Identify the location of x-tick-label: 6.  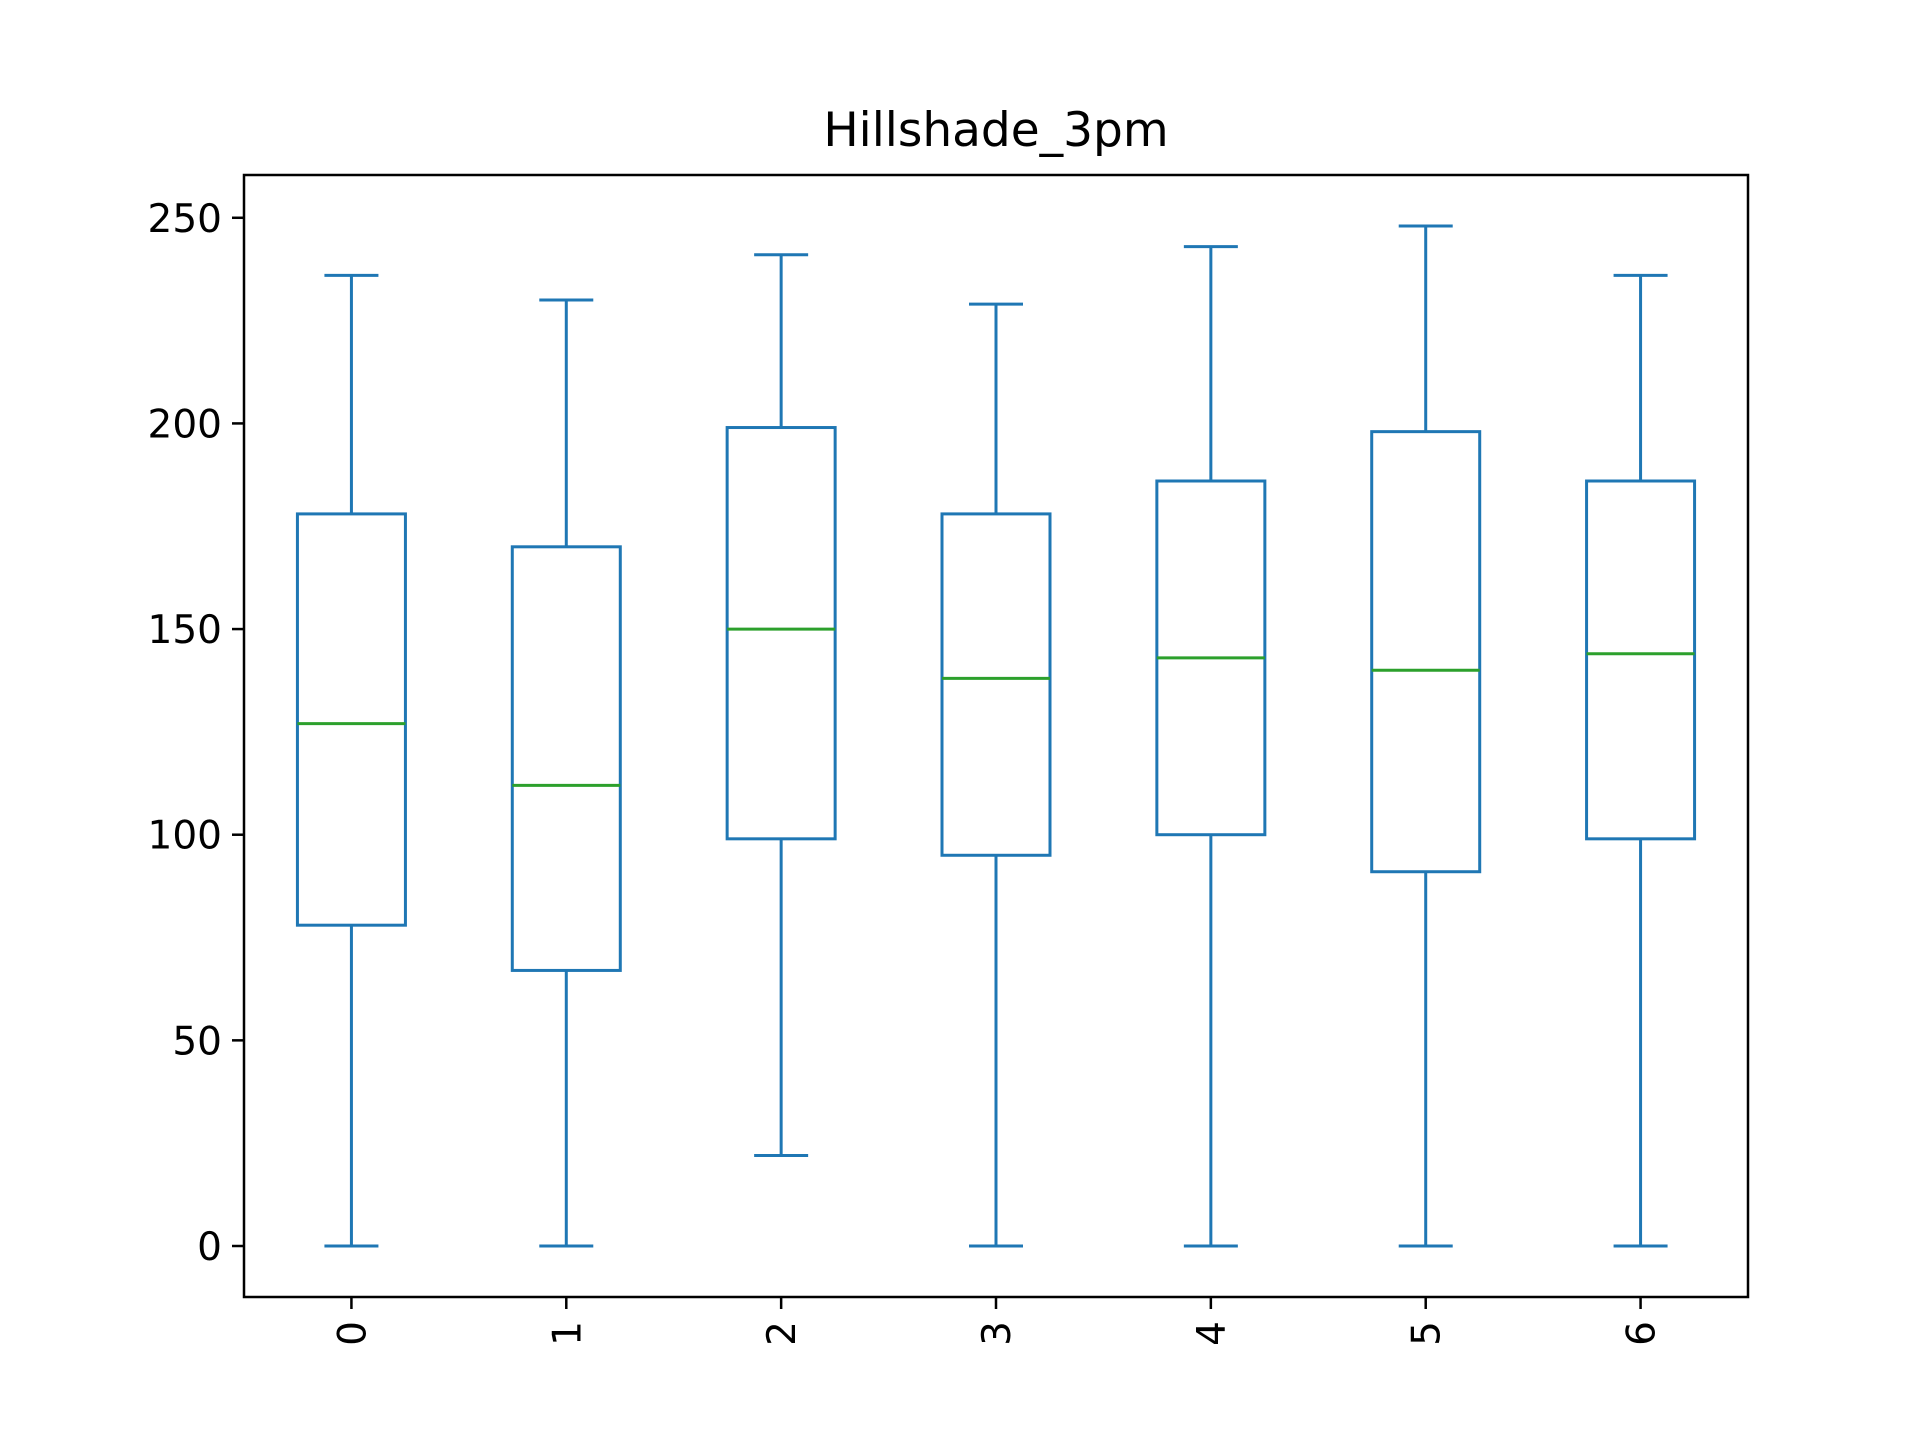
(1642, 1333).